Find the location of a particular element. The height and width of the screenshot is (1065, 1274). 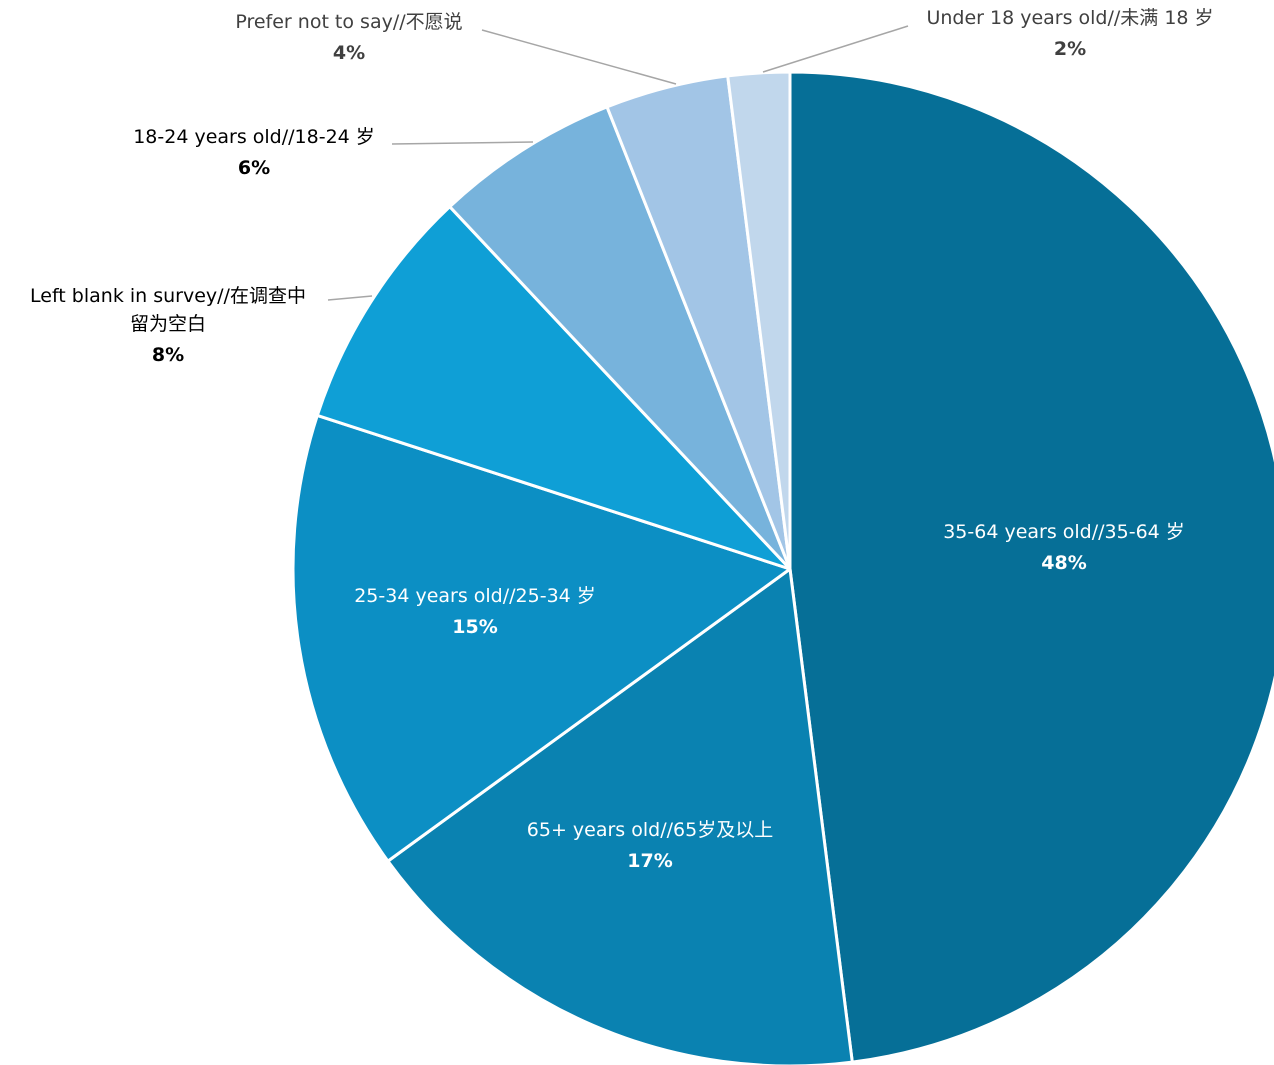

slice-label-name: 35-64 years old//35-64 岁 is located at coordinates (1064, 532).